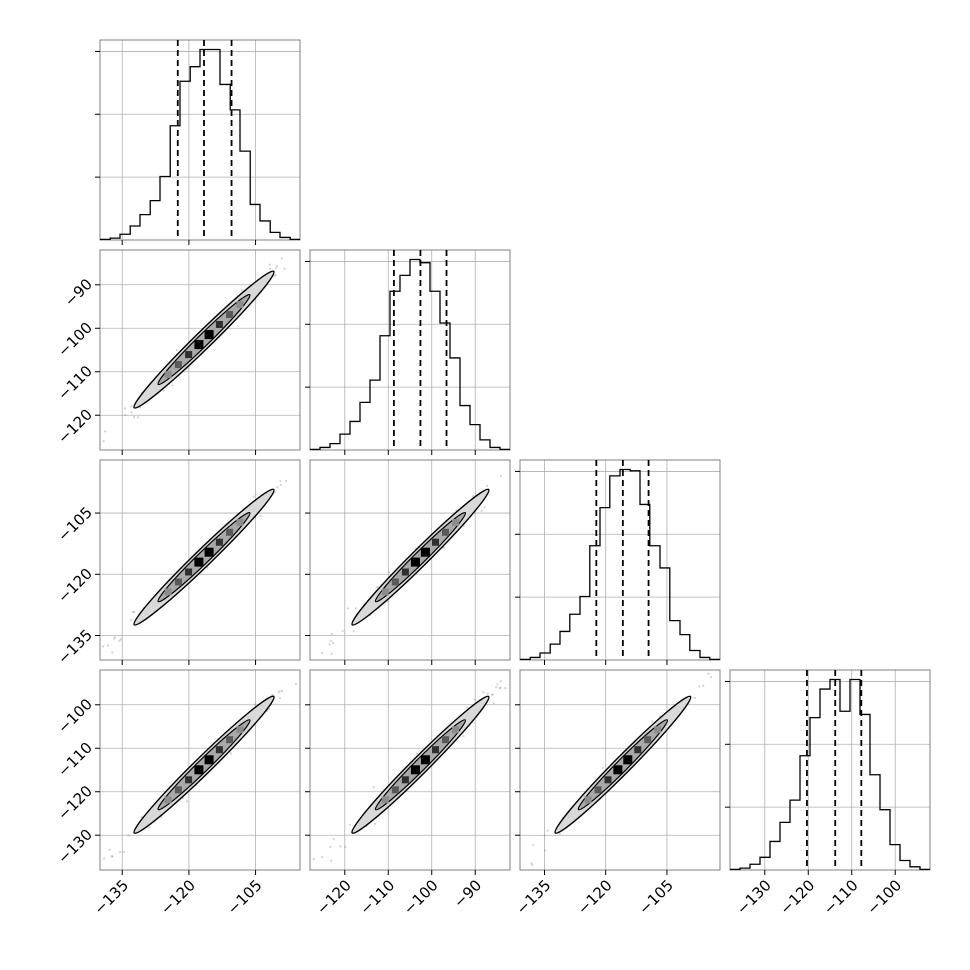  I want to click on y-tick-label: −120, so click(75, 426).